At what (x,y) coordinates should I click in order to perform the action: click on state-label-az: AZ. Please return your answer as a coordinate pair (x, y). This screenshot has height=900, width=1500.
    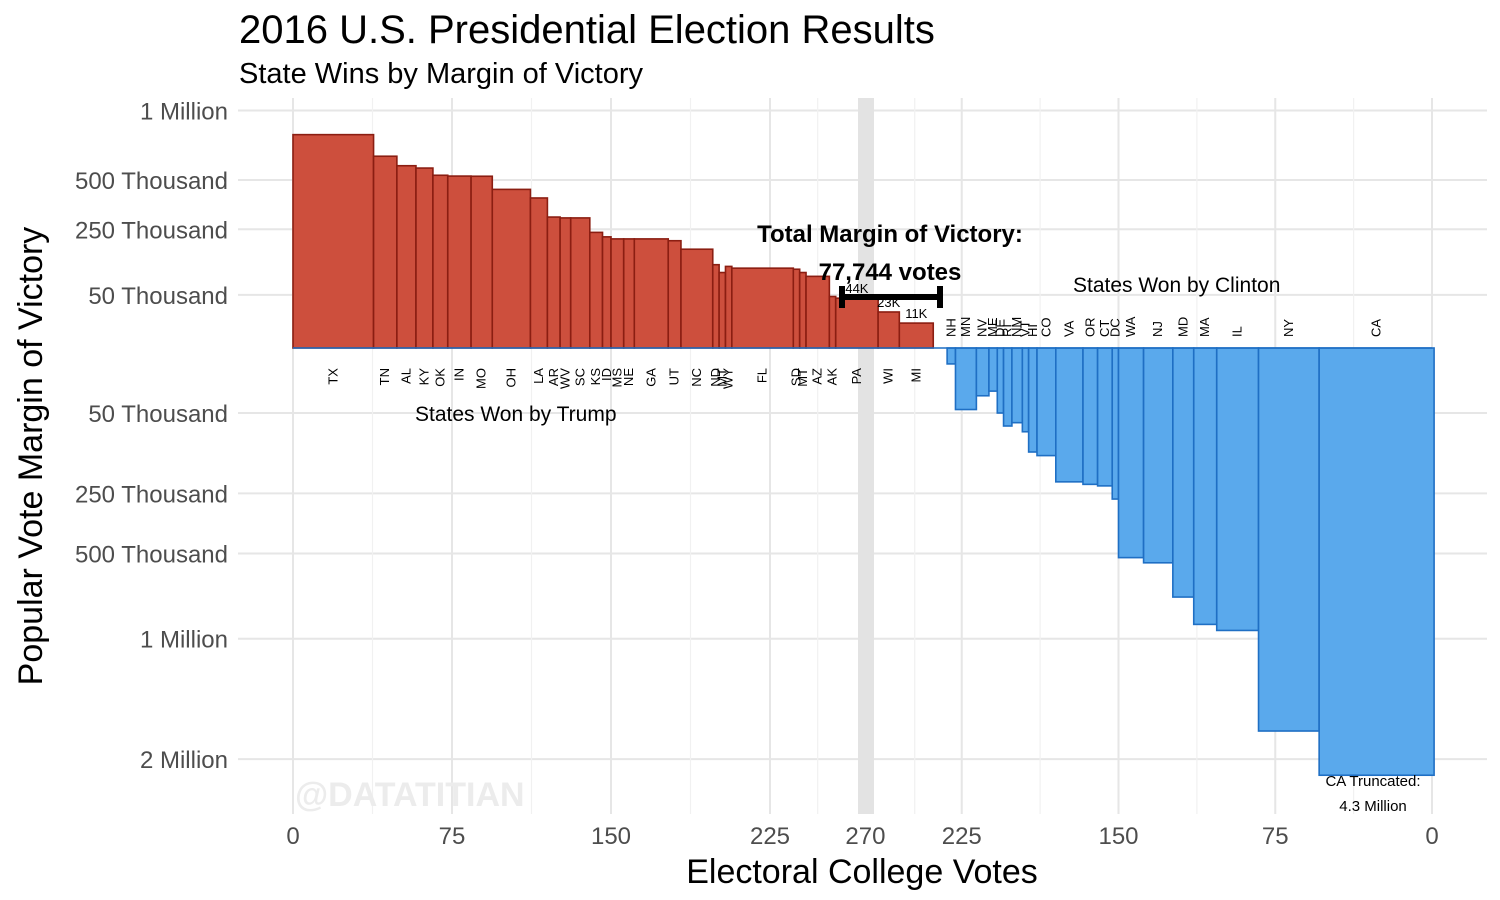
    Looking at the image, I should click on (817, 376).